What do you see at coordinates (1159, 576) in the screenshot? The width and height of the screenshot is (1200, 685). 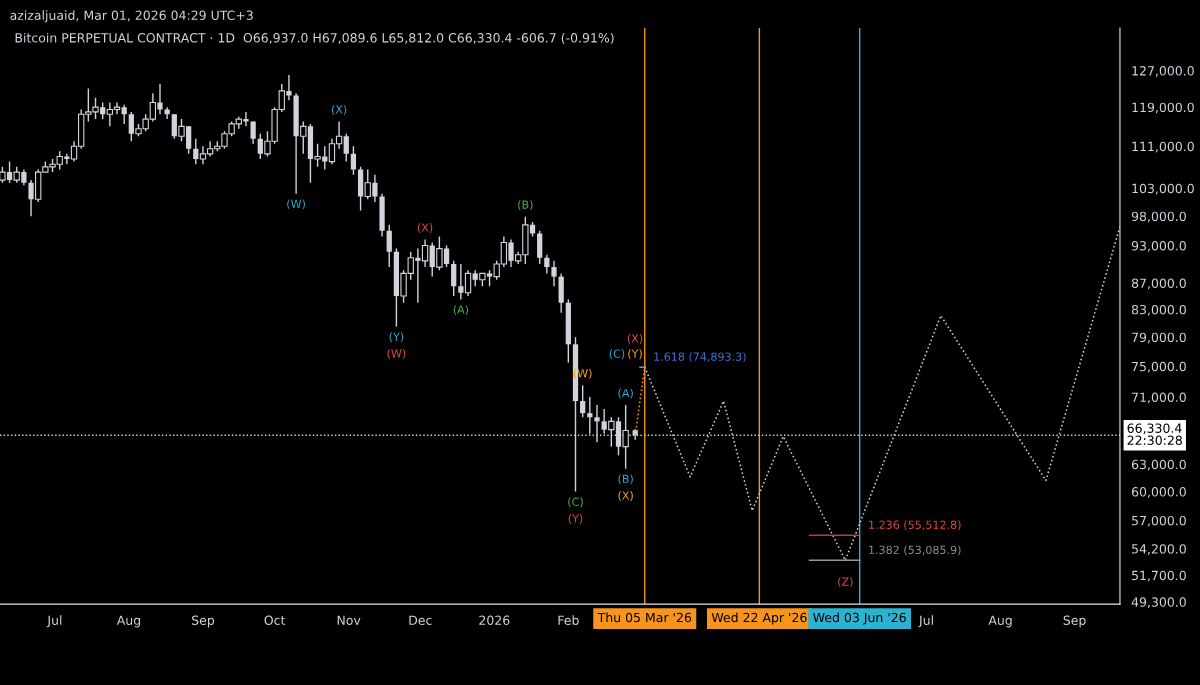 I see `y-tick-label: 51,700.0` at bounding box center [1159, 576].